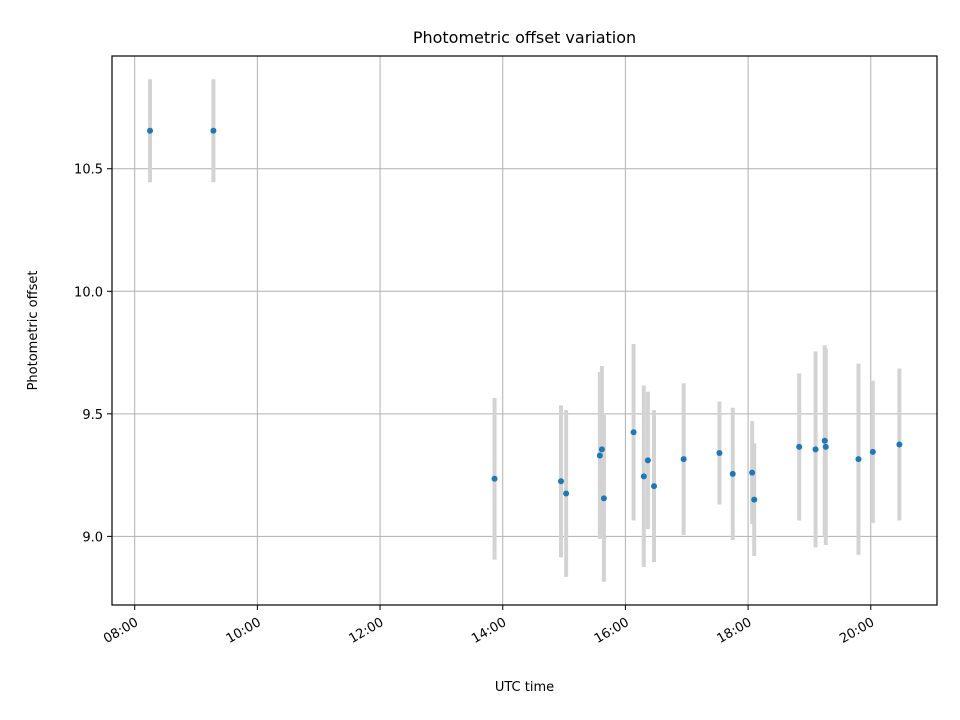  What do you see at coordinates (524, 687) in the screenshot?
I see `x-axis-label: UTC time` at bounding box center [524, 687].